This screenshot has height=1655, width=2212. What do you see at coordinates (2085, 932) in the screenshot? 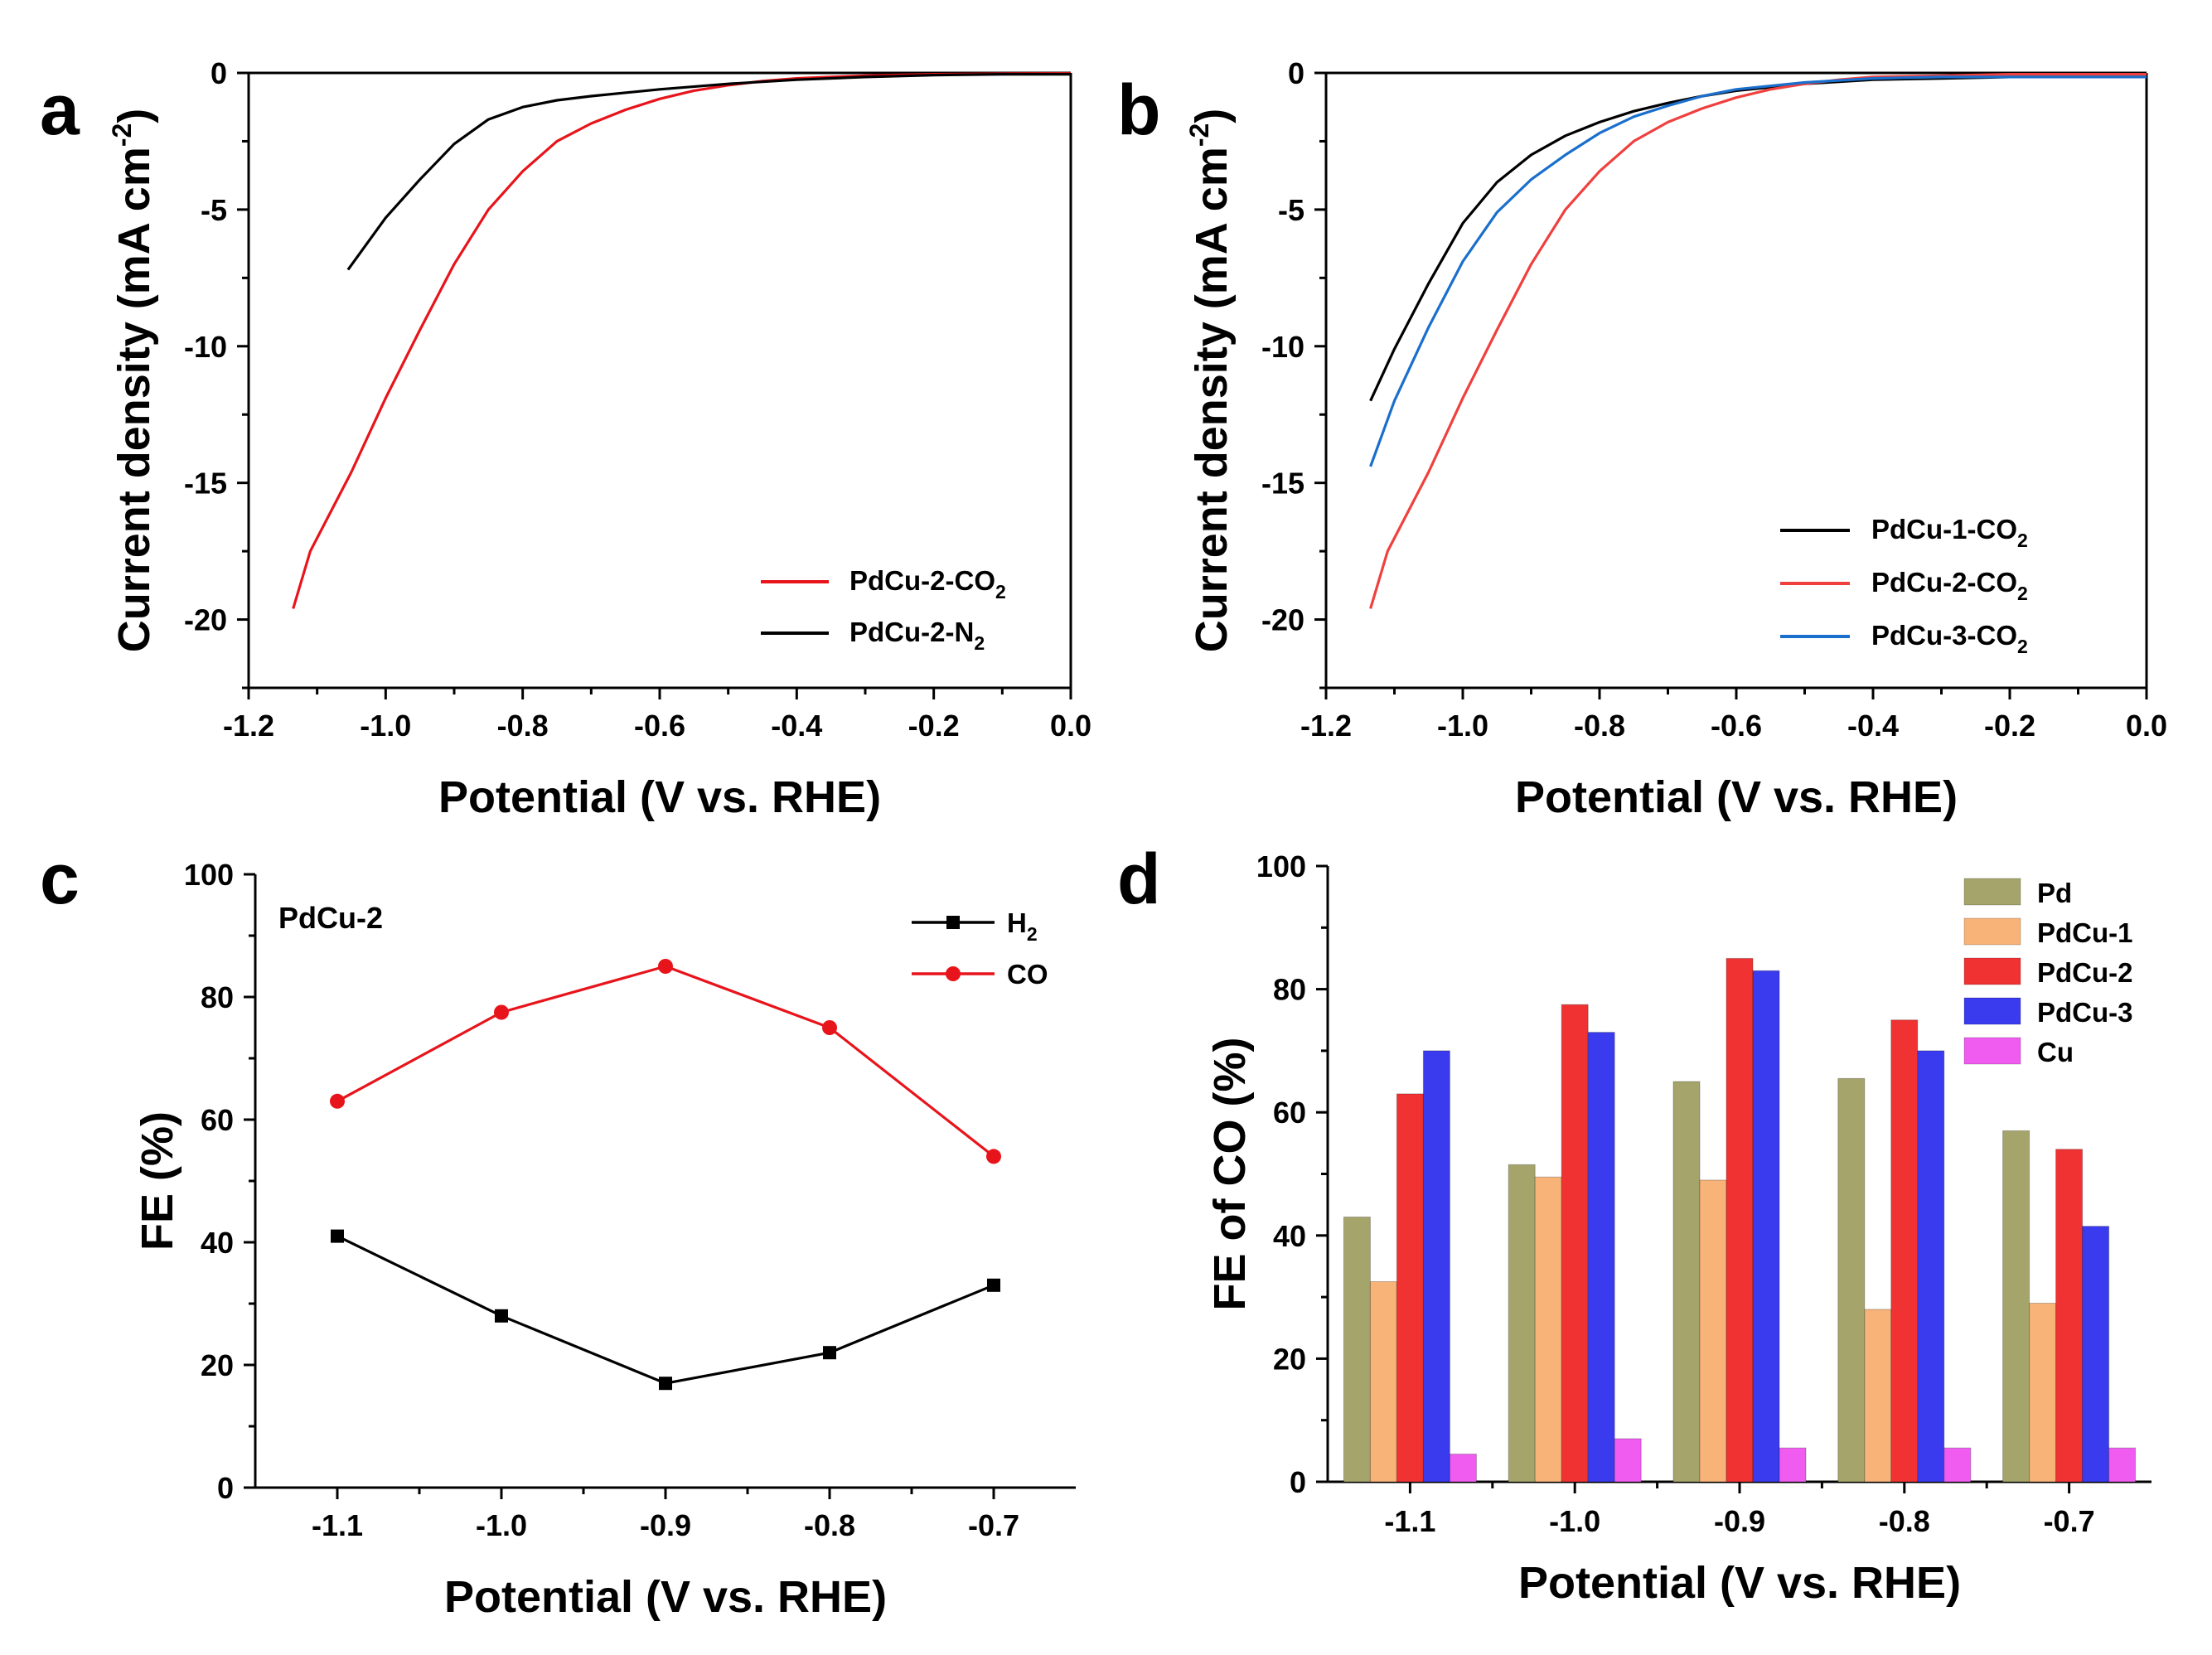
I see `legend-label: PdCu-1` at bounding box center [2085, 932].